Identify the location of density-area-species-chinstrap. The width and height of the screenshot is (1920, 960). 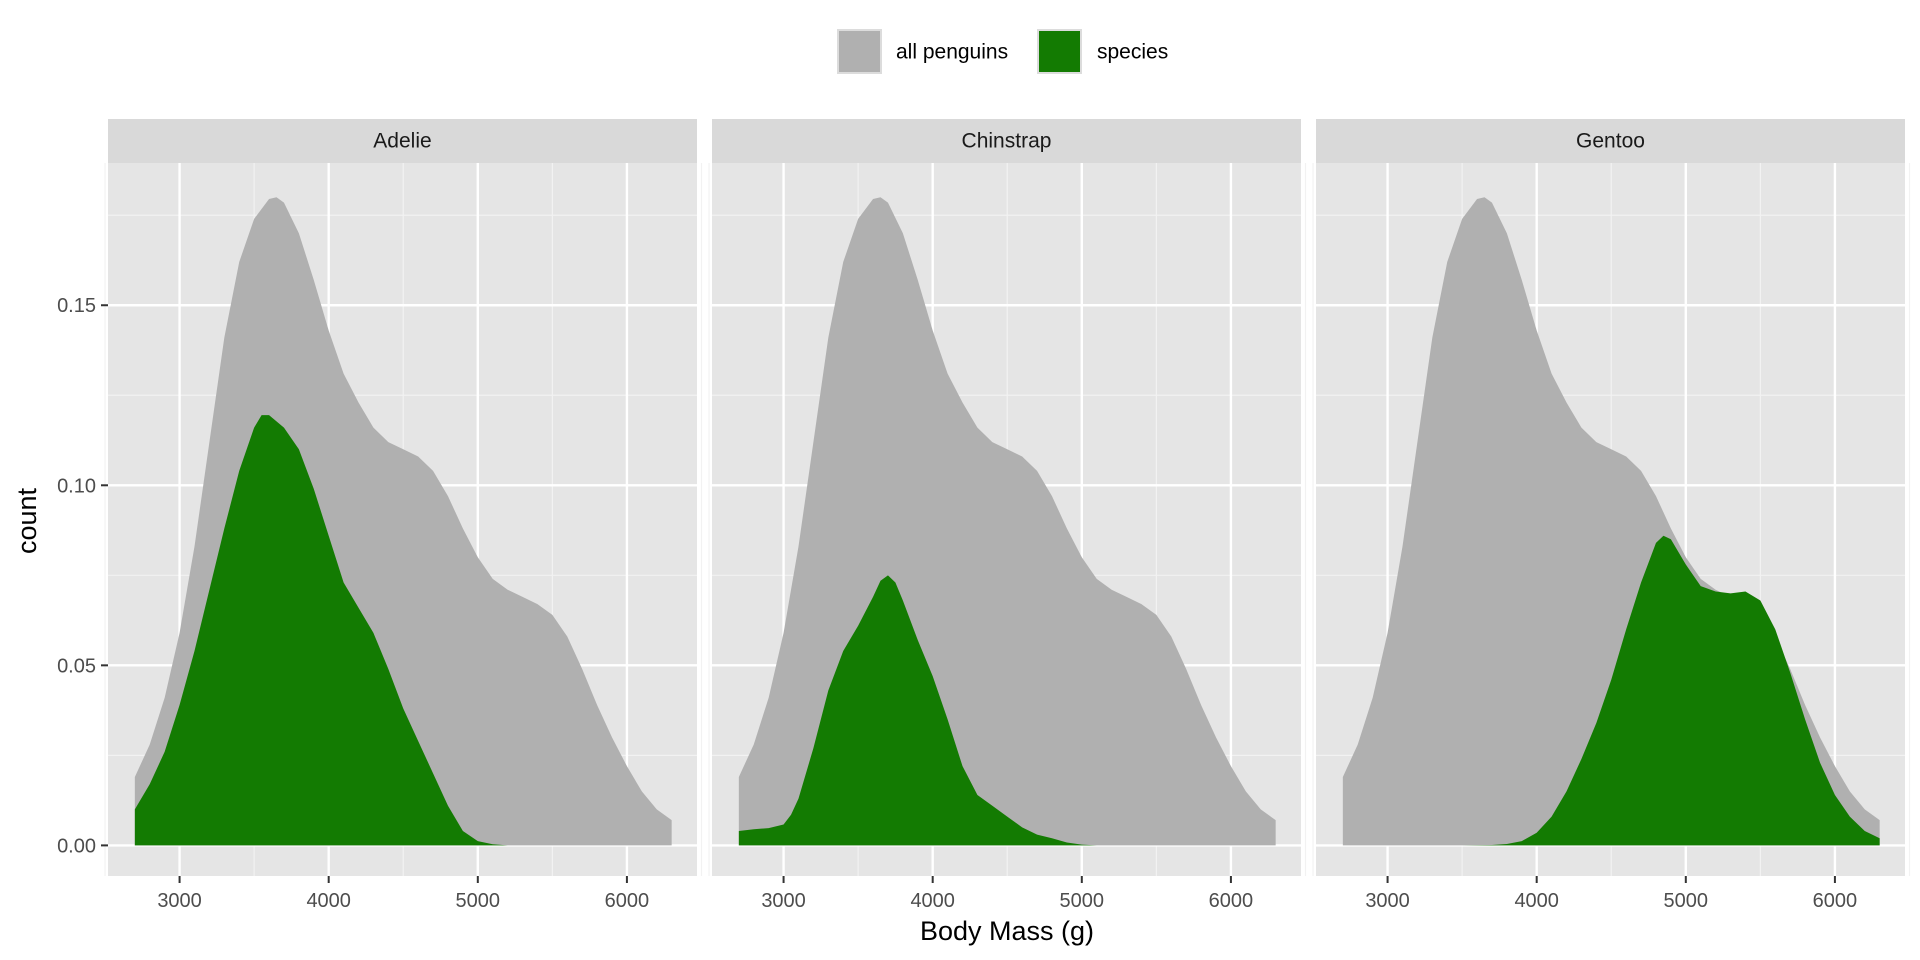
(917, 710).